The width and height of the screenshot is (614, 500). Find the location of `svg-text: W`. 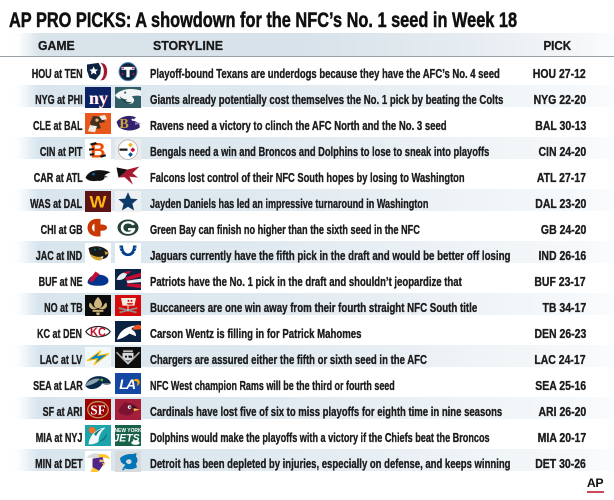

svg-text: W is located at coordinates (99, 202).